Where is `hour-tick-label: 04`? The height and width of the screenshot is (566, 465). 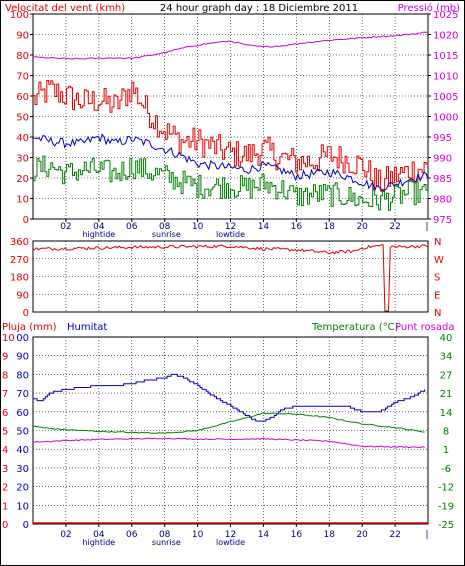 hour-tick-label: 04 is located at coordinates (99, 227).